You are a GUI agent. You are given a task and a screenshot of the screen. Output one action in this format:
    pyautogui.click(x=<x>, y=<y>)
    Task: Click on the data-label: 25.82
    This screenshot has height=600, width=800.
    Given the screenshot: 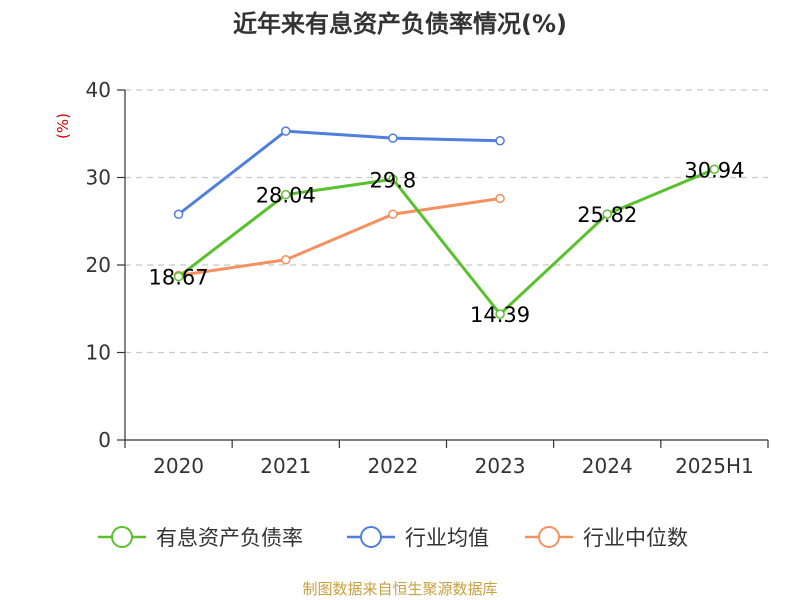 What is the action you would take?
    pyautogui.click(x=607, y=215)
    